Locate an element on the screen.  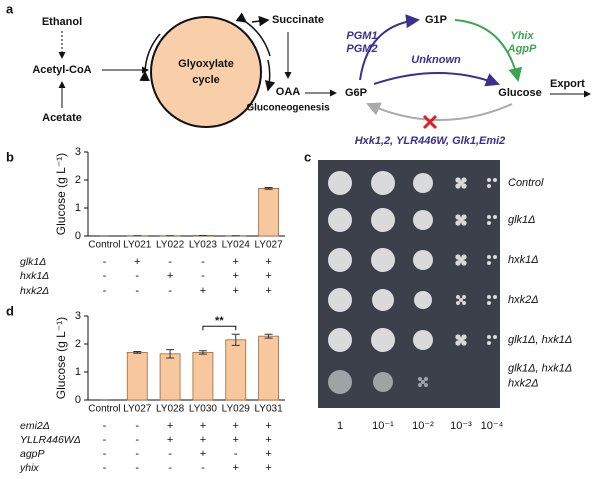
enzyme: AgpP is located at coordinates (522, 49).